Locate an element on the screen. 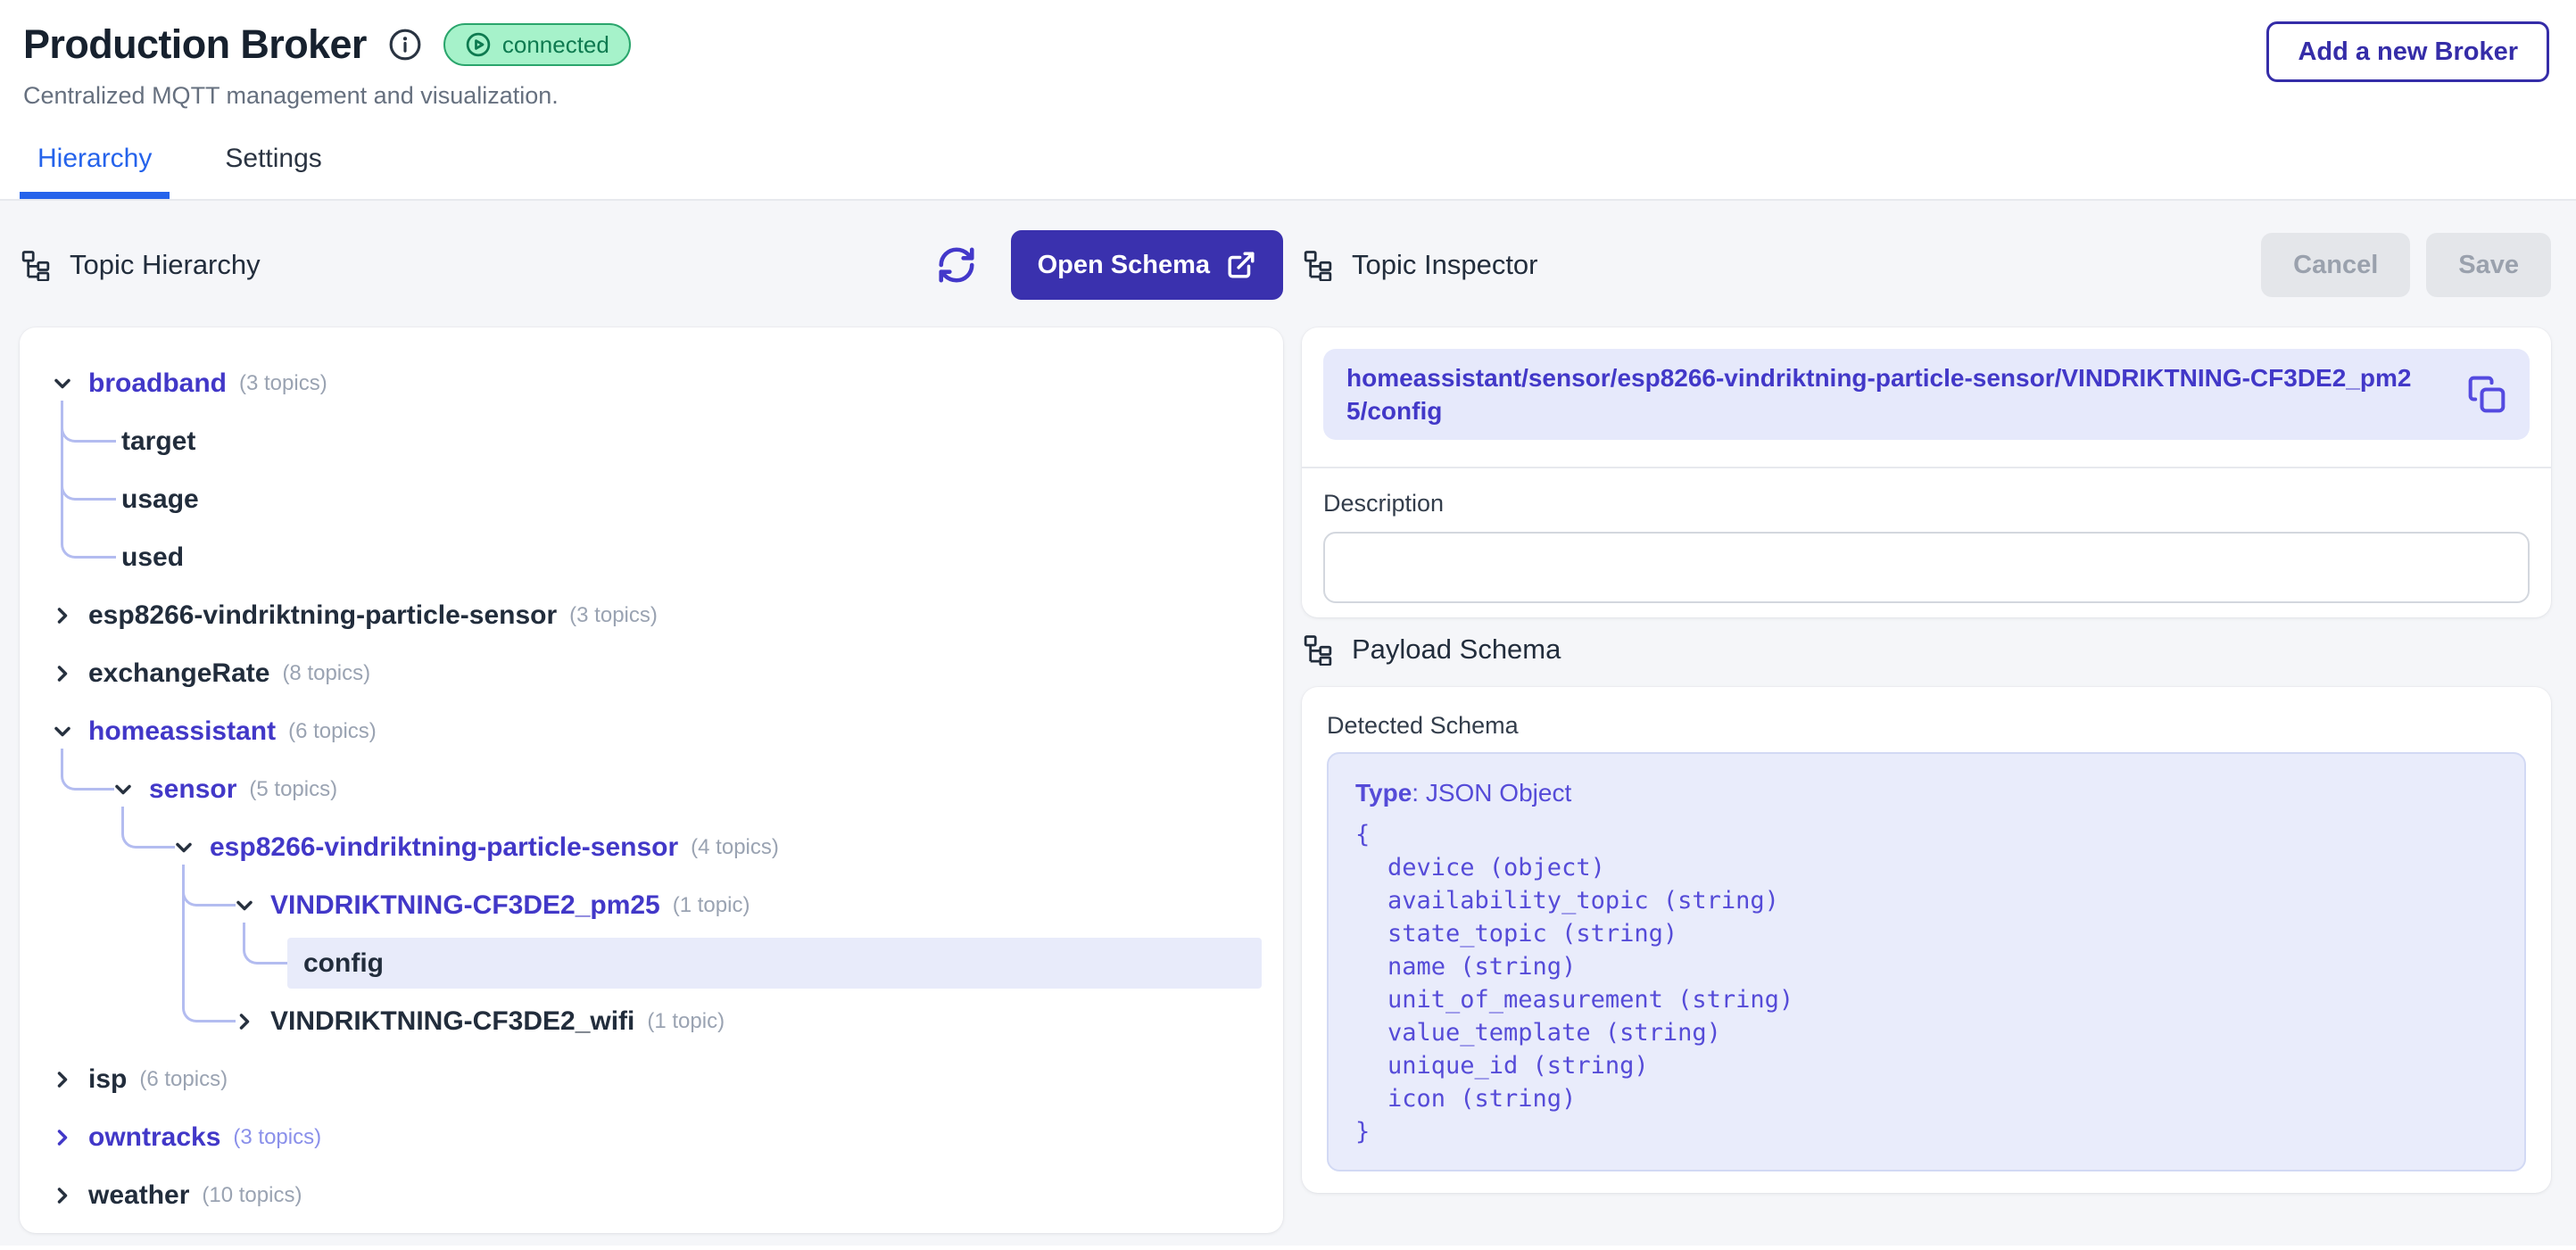 This screenshot has height=1250, width=2576. tree-node-label: usage is located at coordinates (160, 499).